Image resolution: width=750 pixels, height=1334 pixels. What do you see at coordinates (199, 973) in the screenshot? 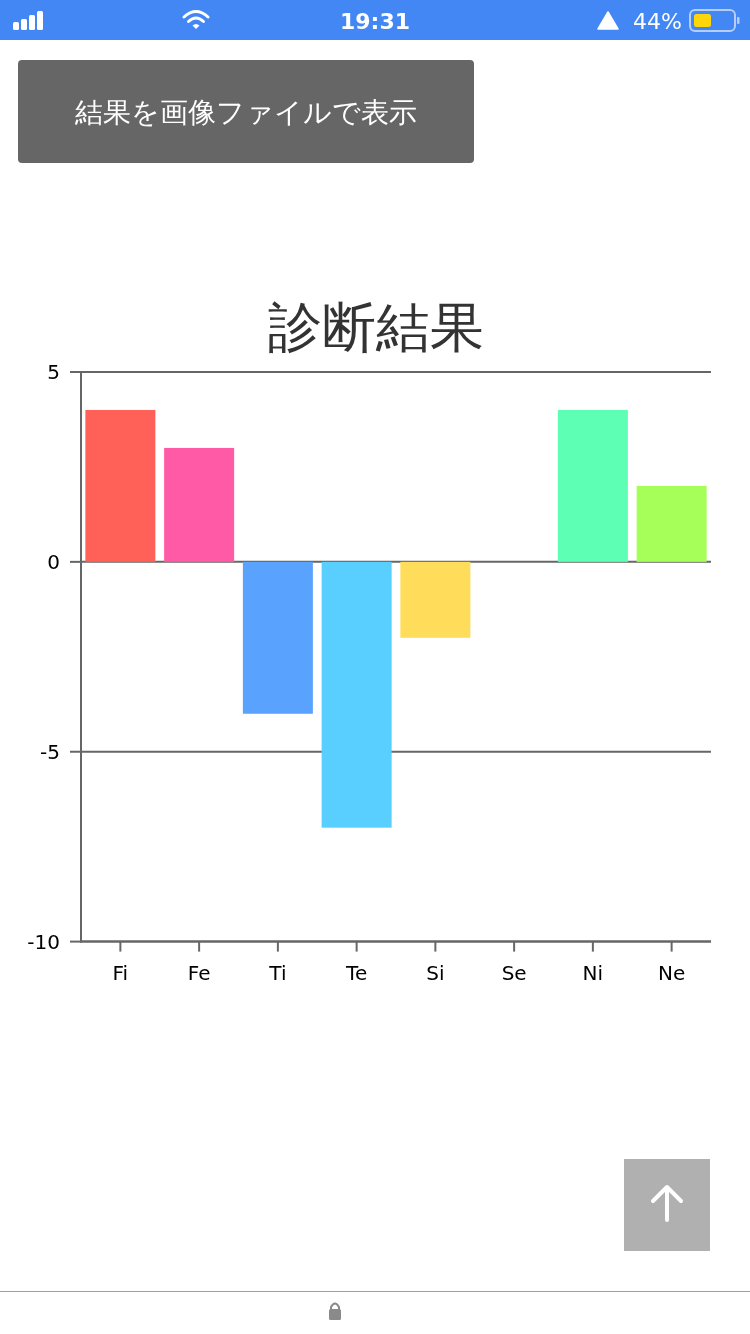
I see `x-tick-label: Fe` at bounding box center [199, 973].